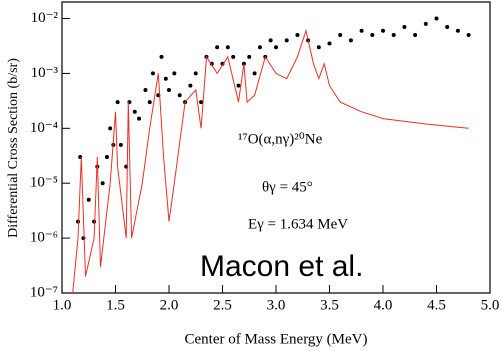 The width and height of the screenshot is (502, 351). I want to click on x-axis-label: Center of Mass Energy (MeV), so click(275, 339).